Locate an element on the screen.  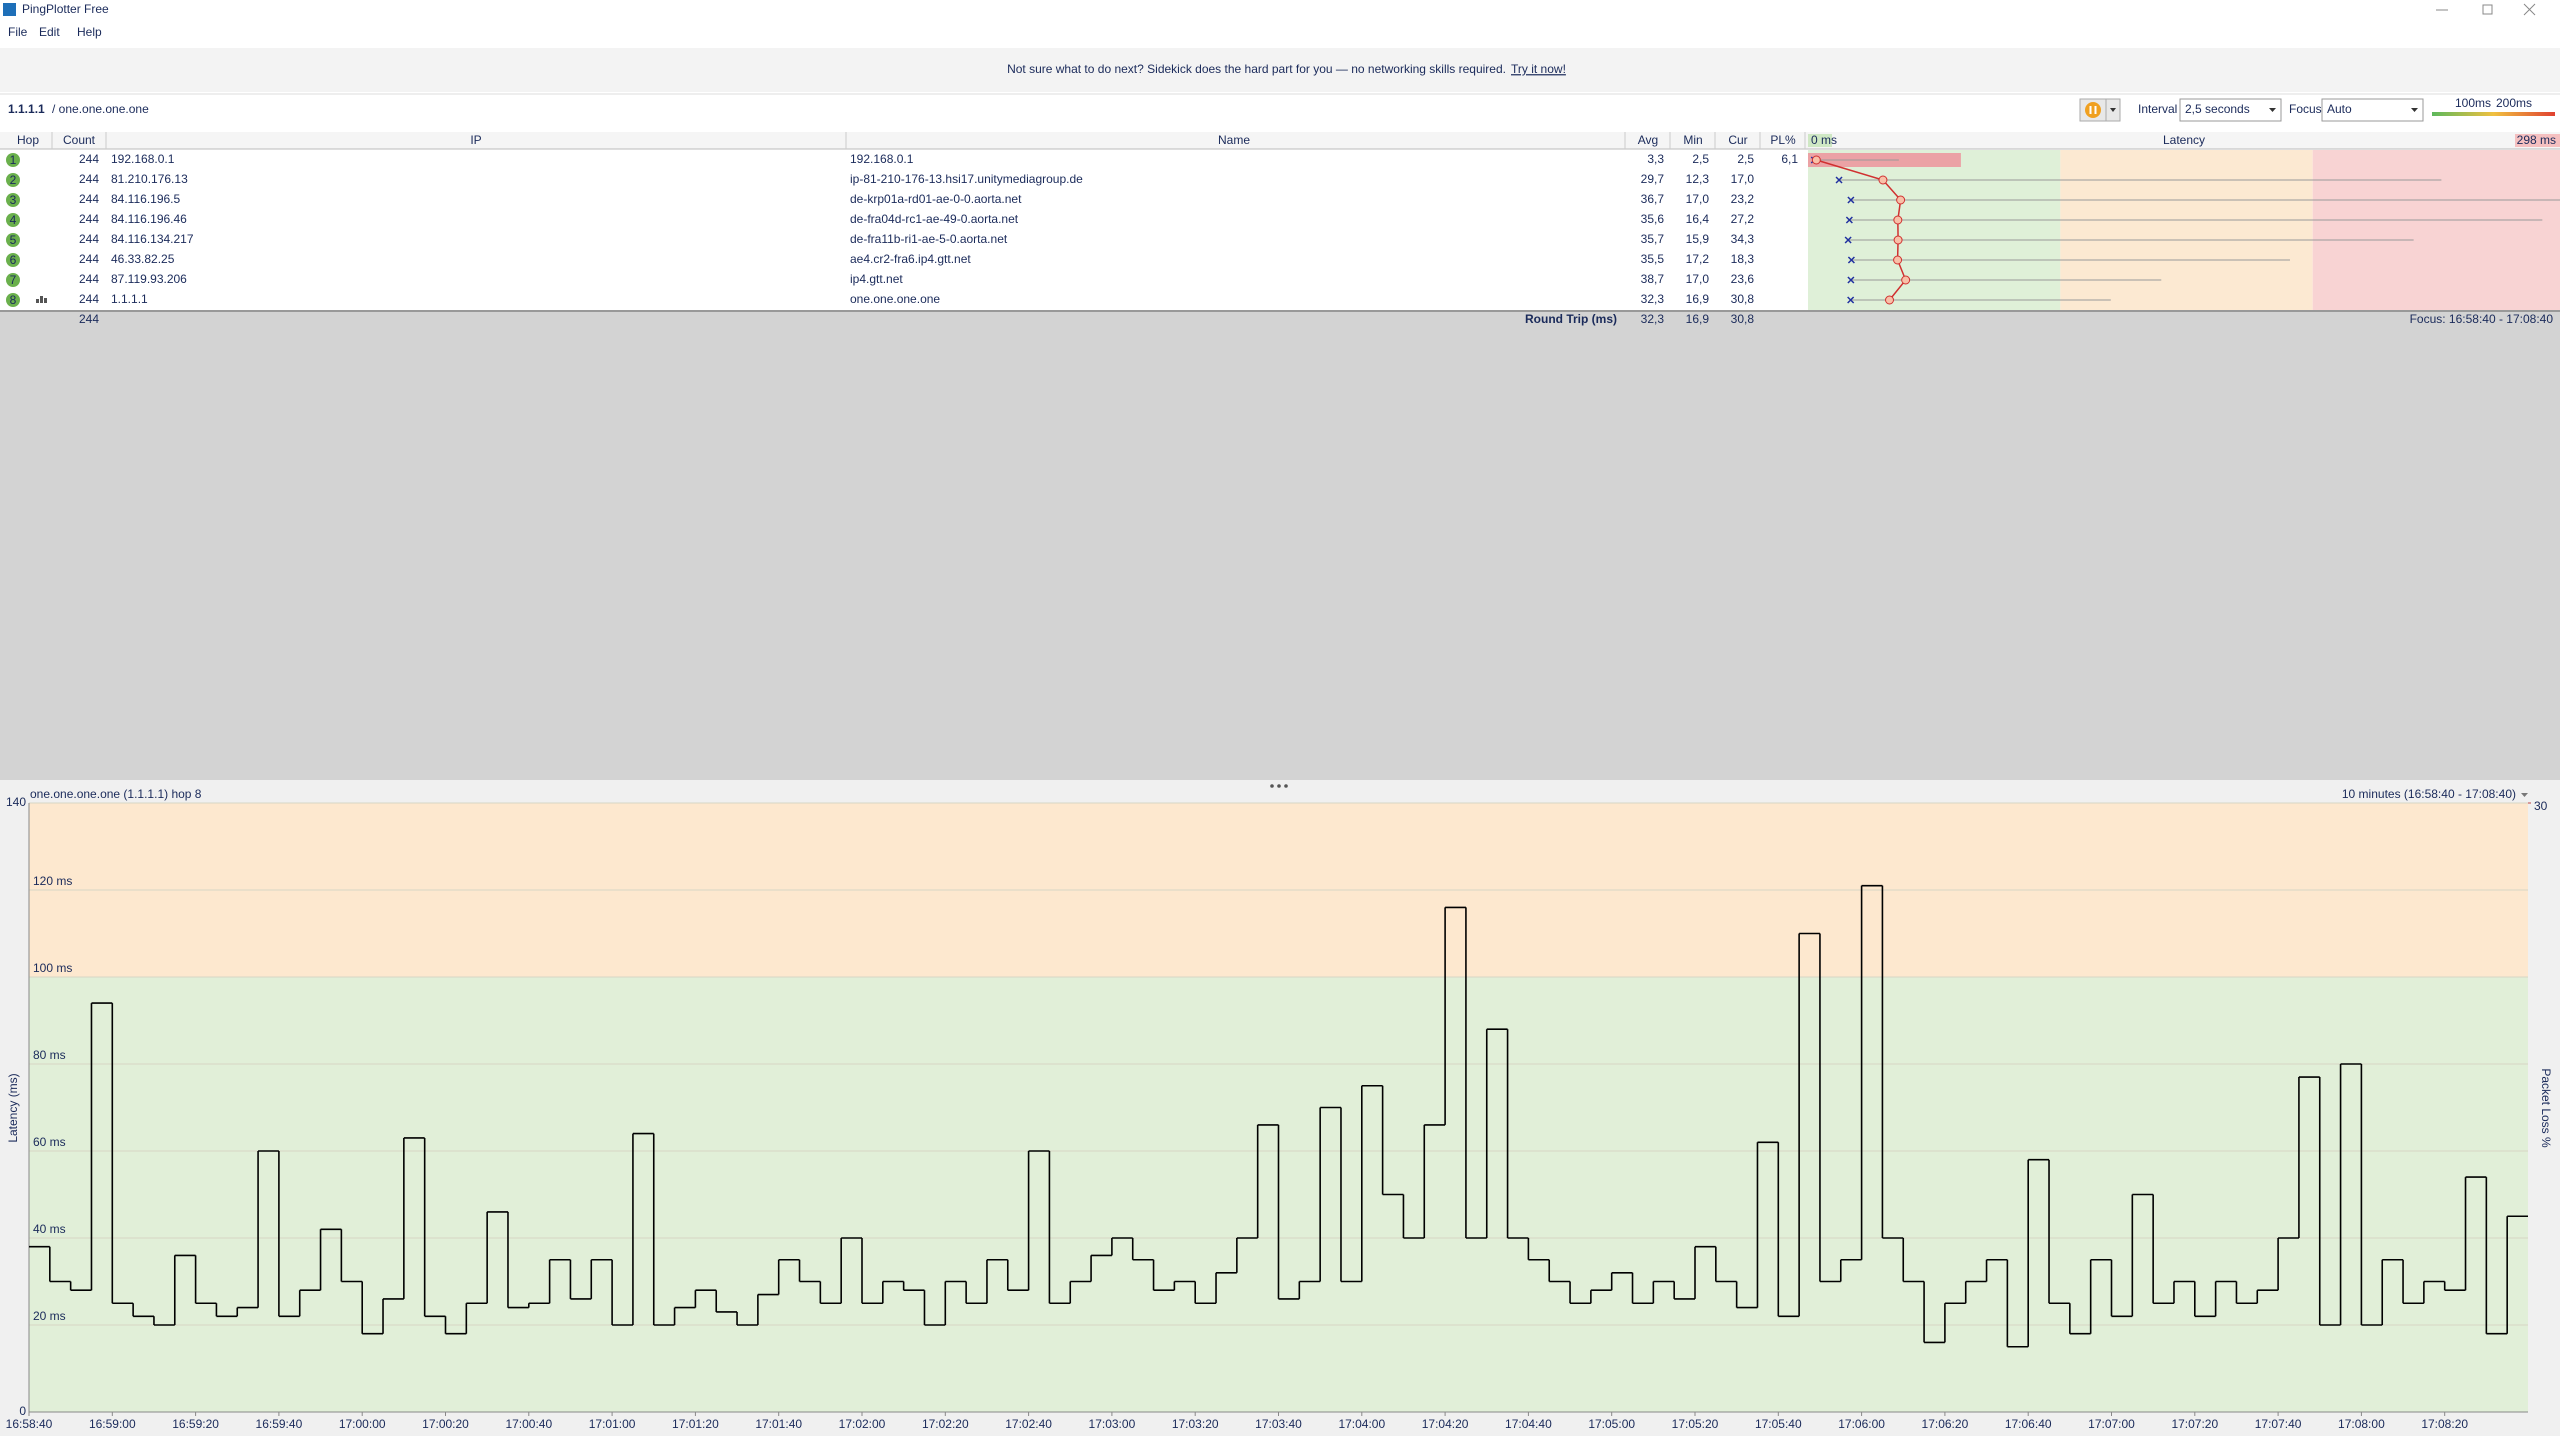
column-header: Latency is located at coordinates (2184, 140).